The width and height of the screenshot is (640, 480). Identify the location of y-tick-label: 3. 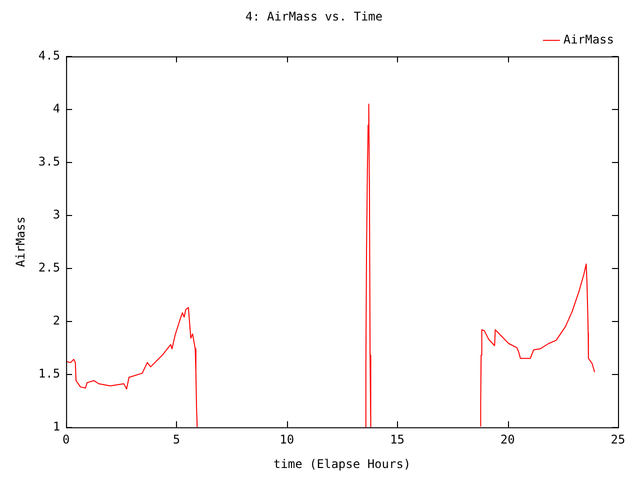
(56, 214).